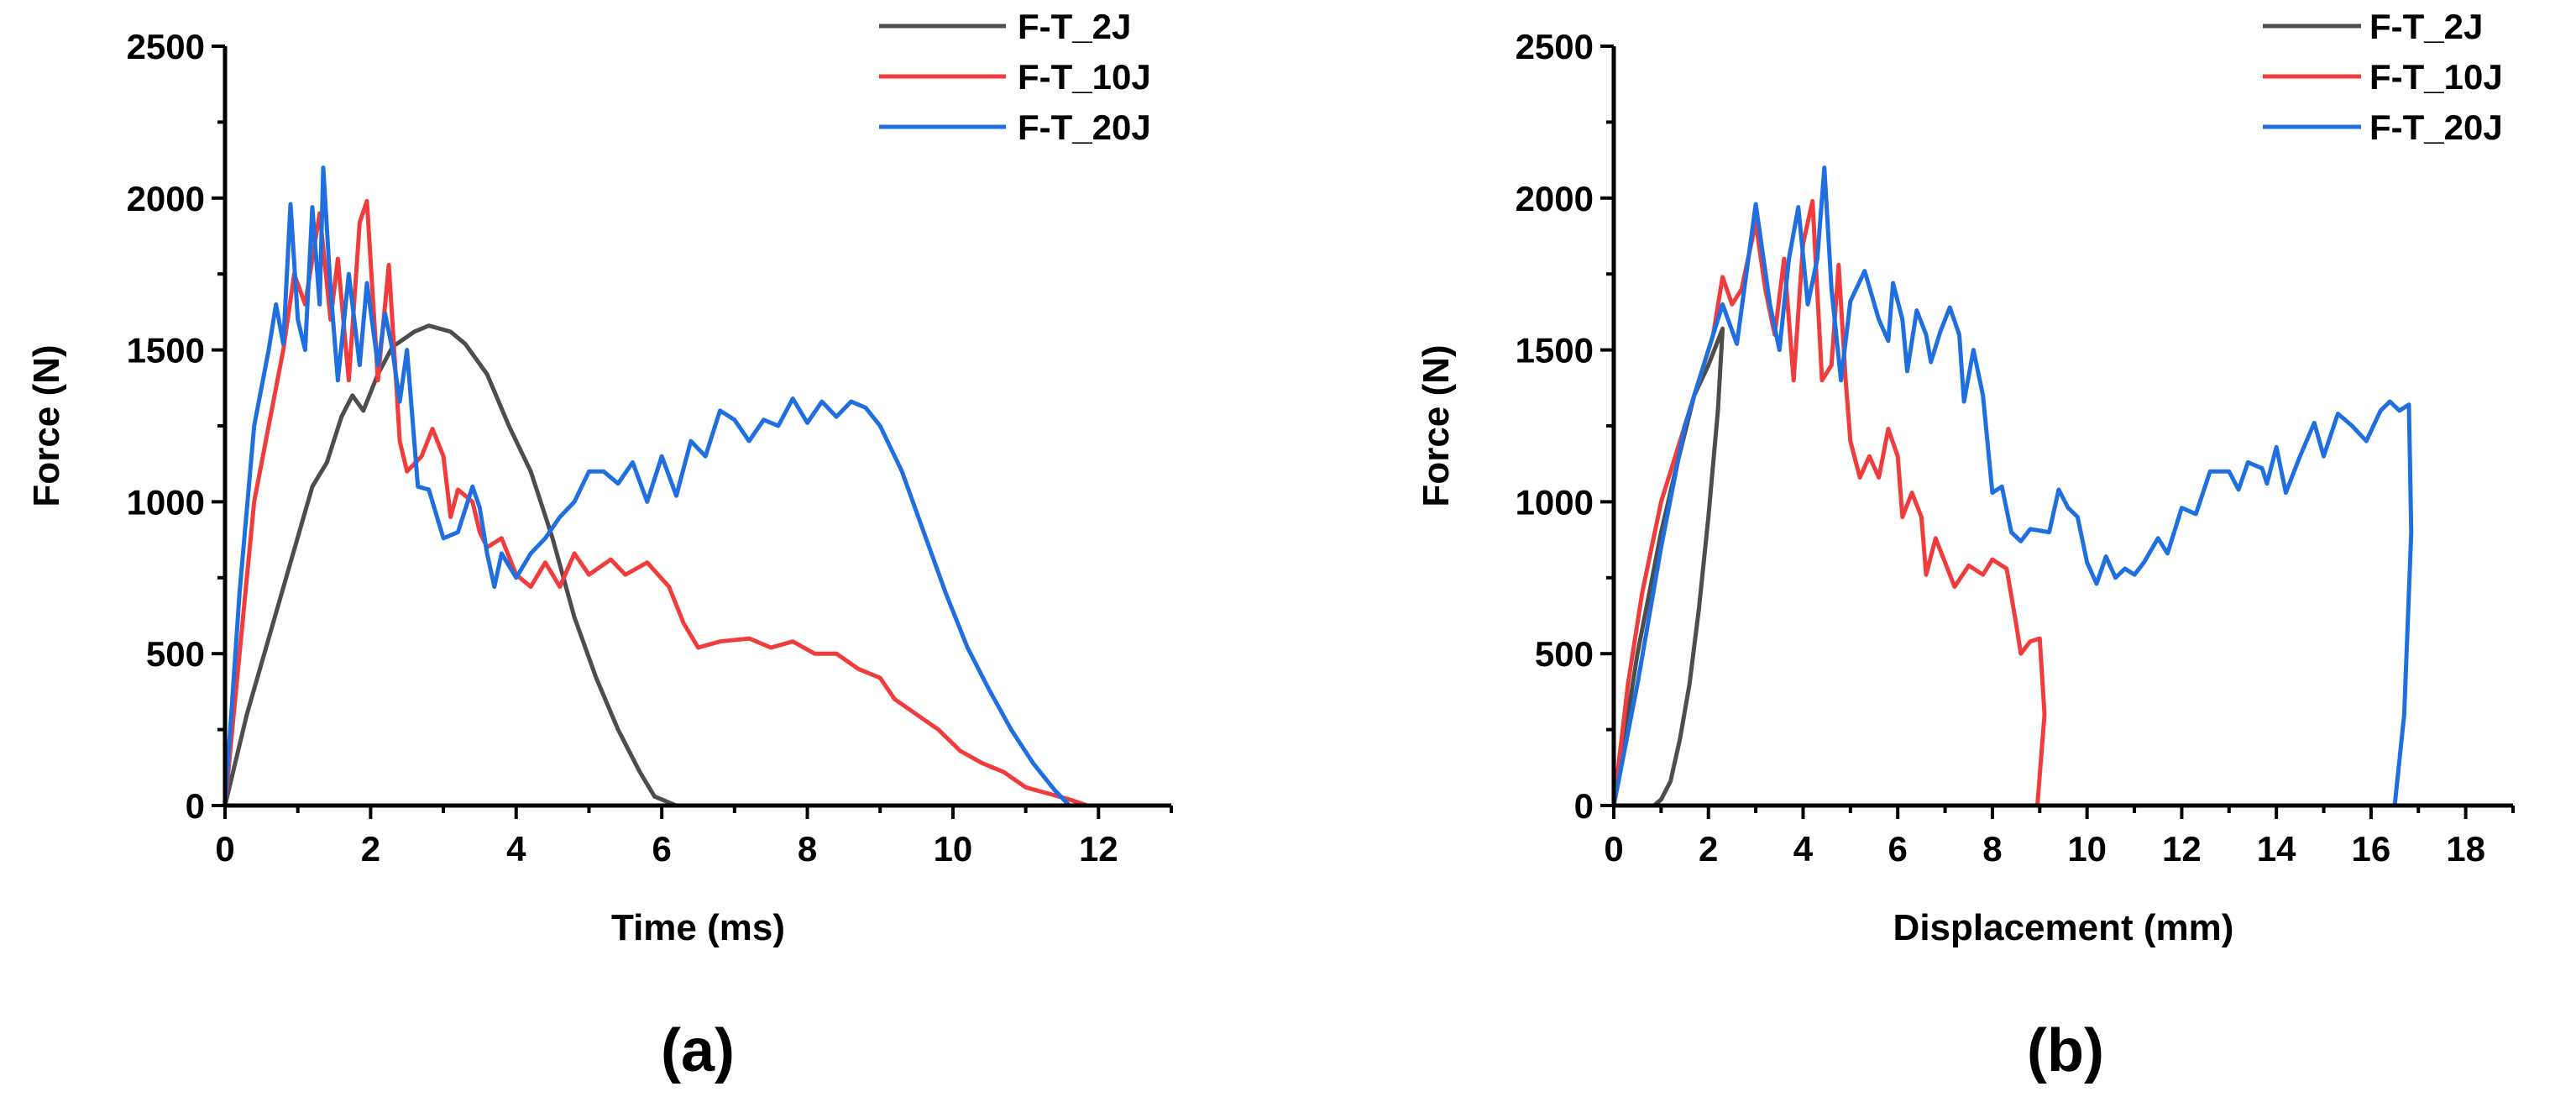  Describe the element at coordinates (2465, 849) in the screenshot. I see `x-tick-label: 18` at that location.